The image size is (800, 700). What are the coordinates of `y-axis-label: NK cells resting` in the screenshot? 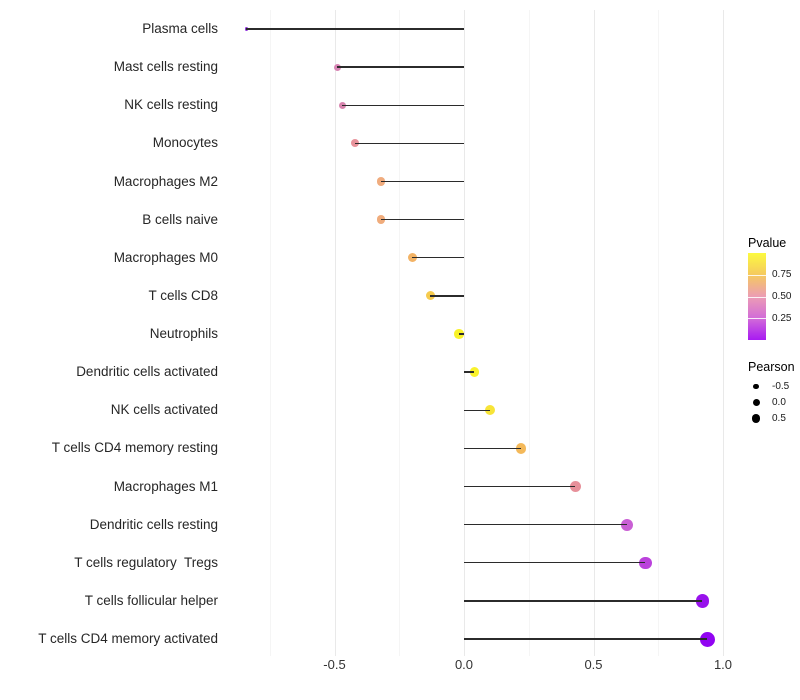 It's located at (171, 105).